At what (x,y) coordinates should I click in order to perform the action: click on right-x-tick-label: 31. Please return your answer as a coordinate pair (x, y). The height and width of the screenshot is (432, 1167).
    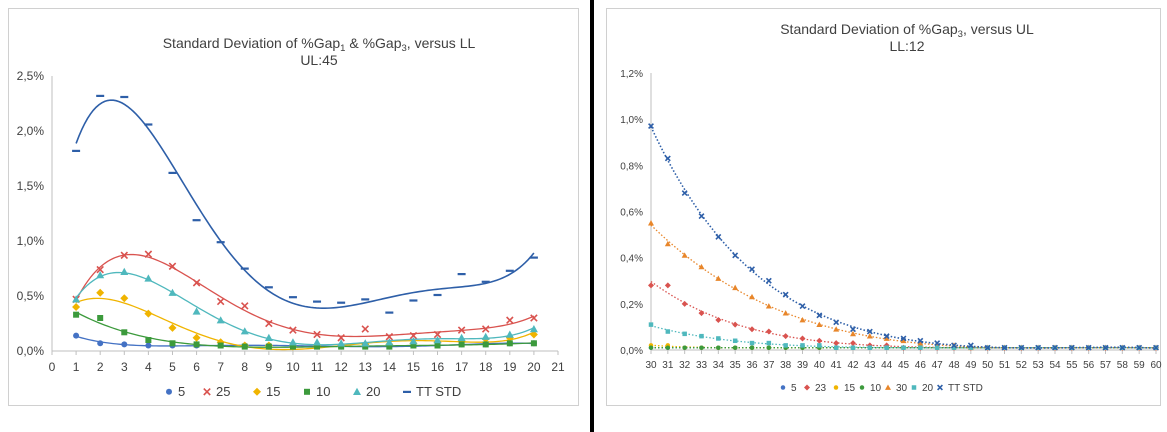
    Looking at the image, I should click on (668, 365).